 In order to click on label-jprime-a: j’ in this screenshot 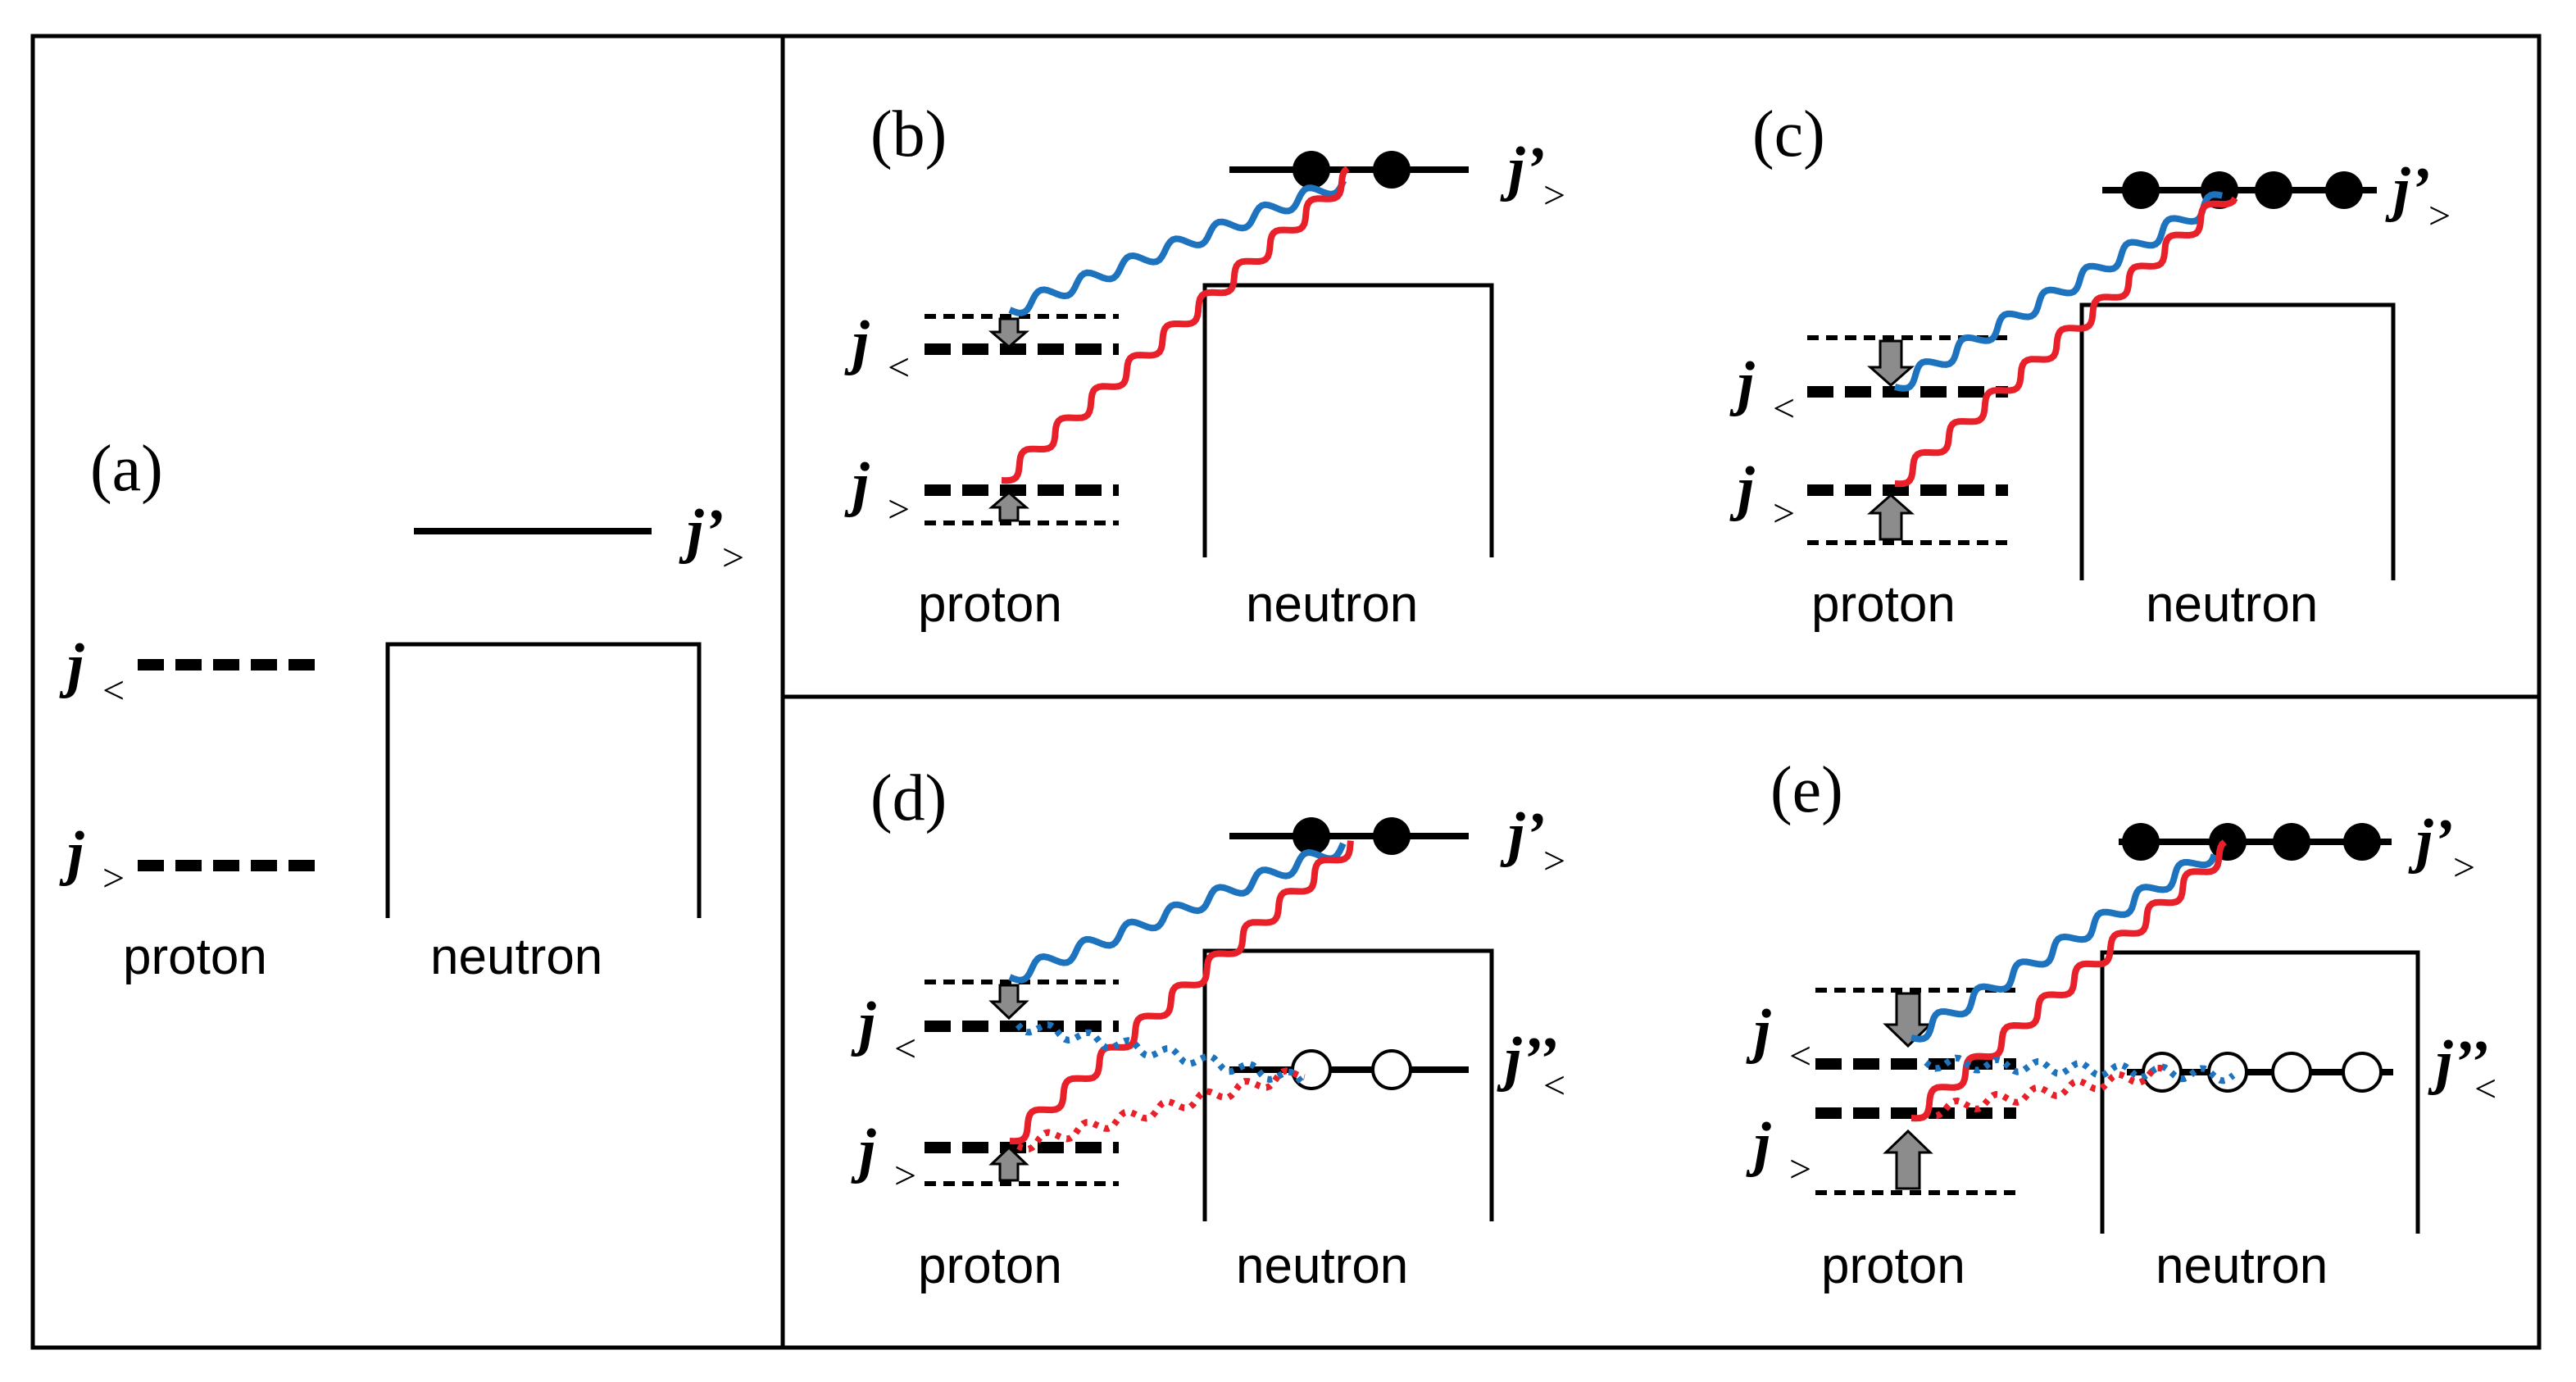, I will do `click(701, 531)`.